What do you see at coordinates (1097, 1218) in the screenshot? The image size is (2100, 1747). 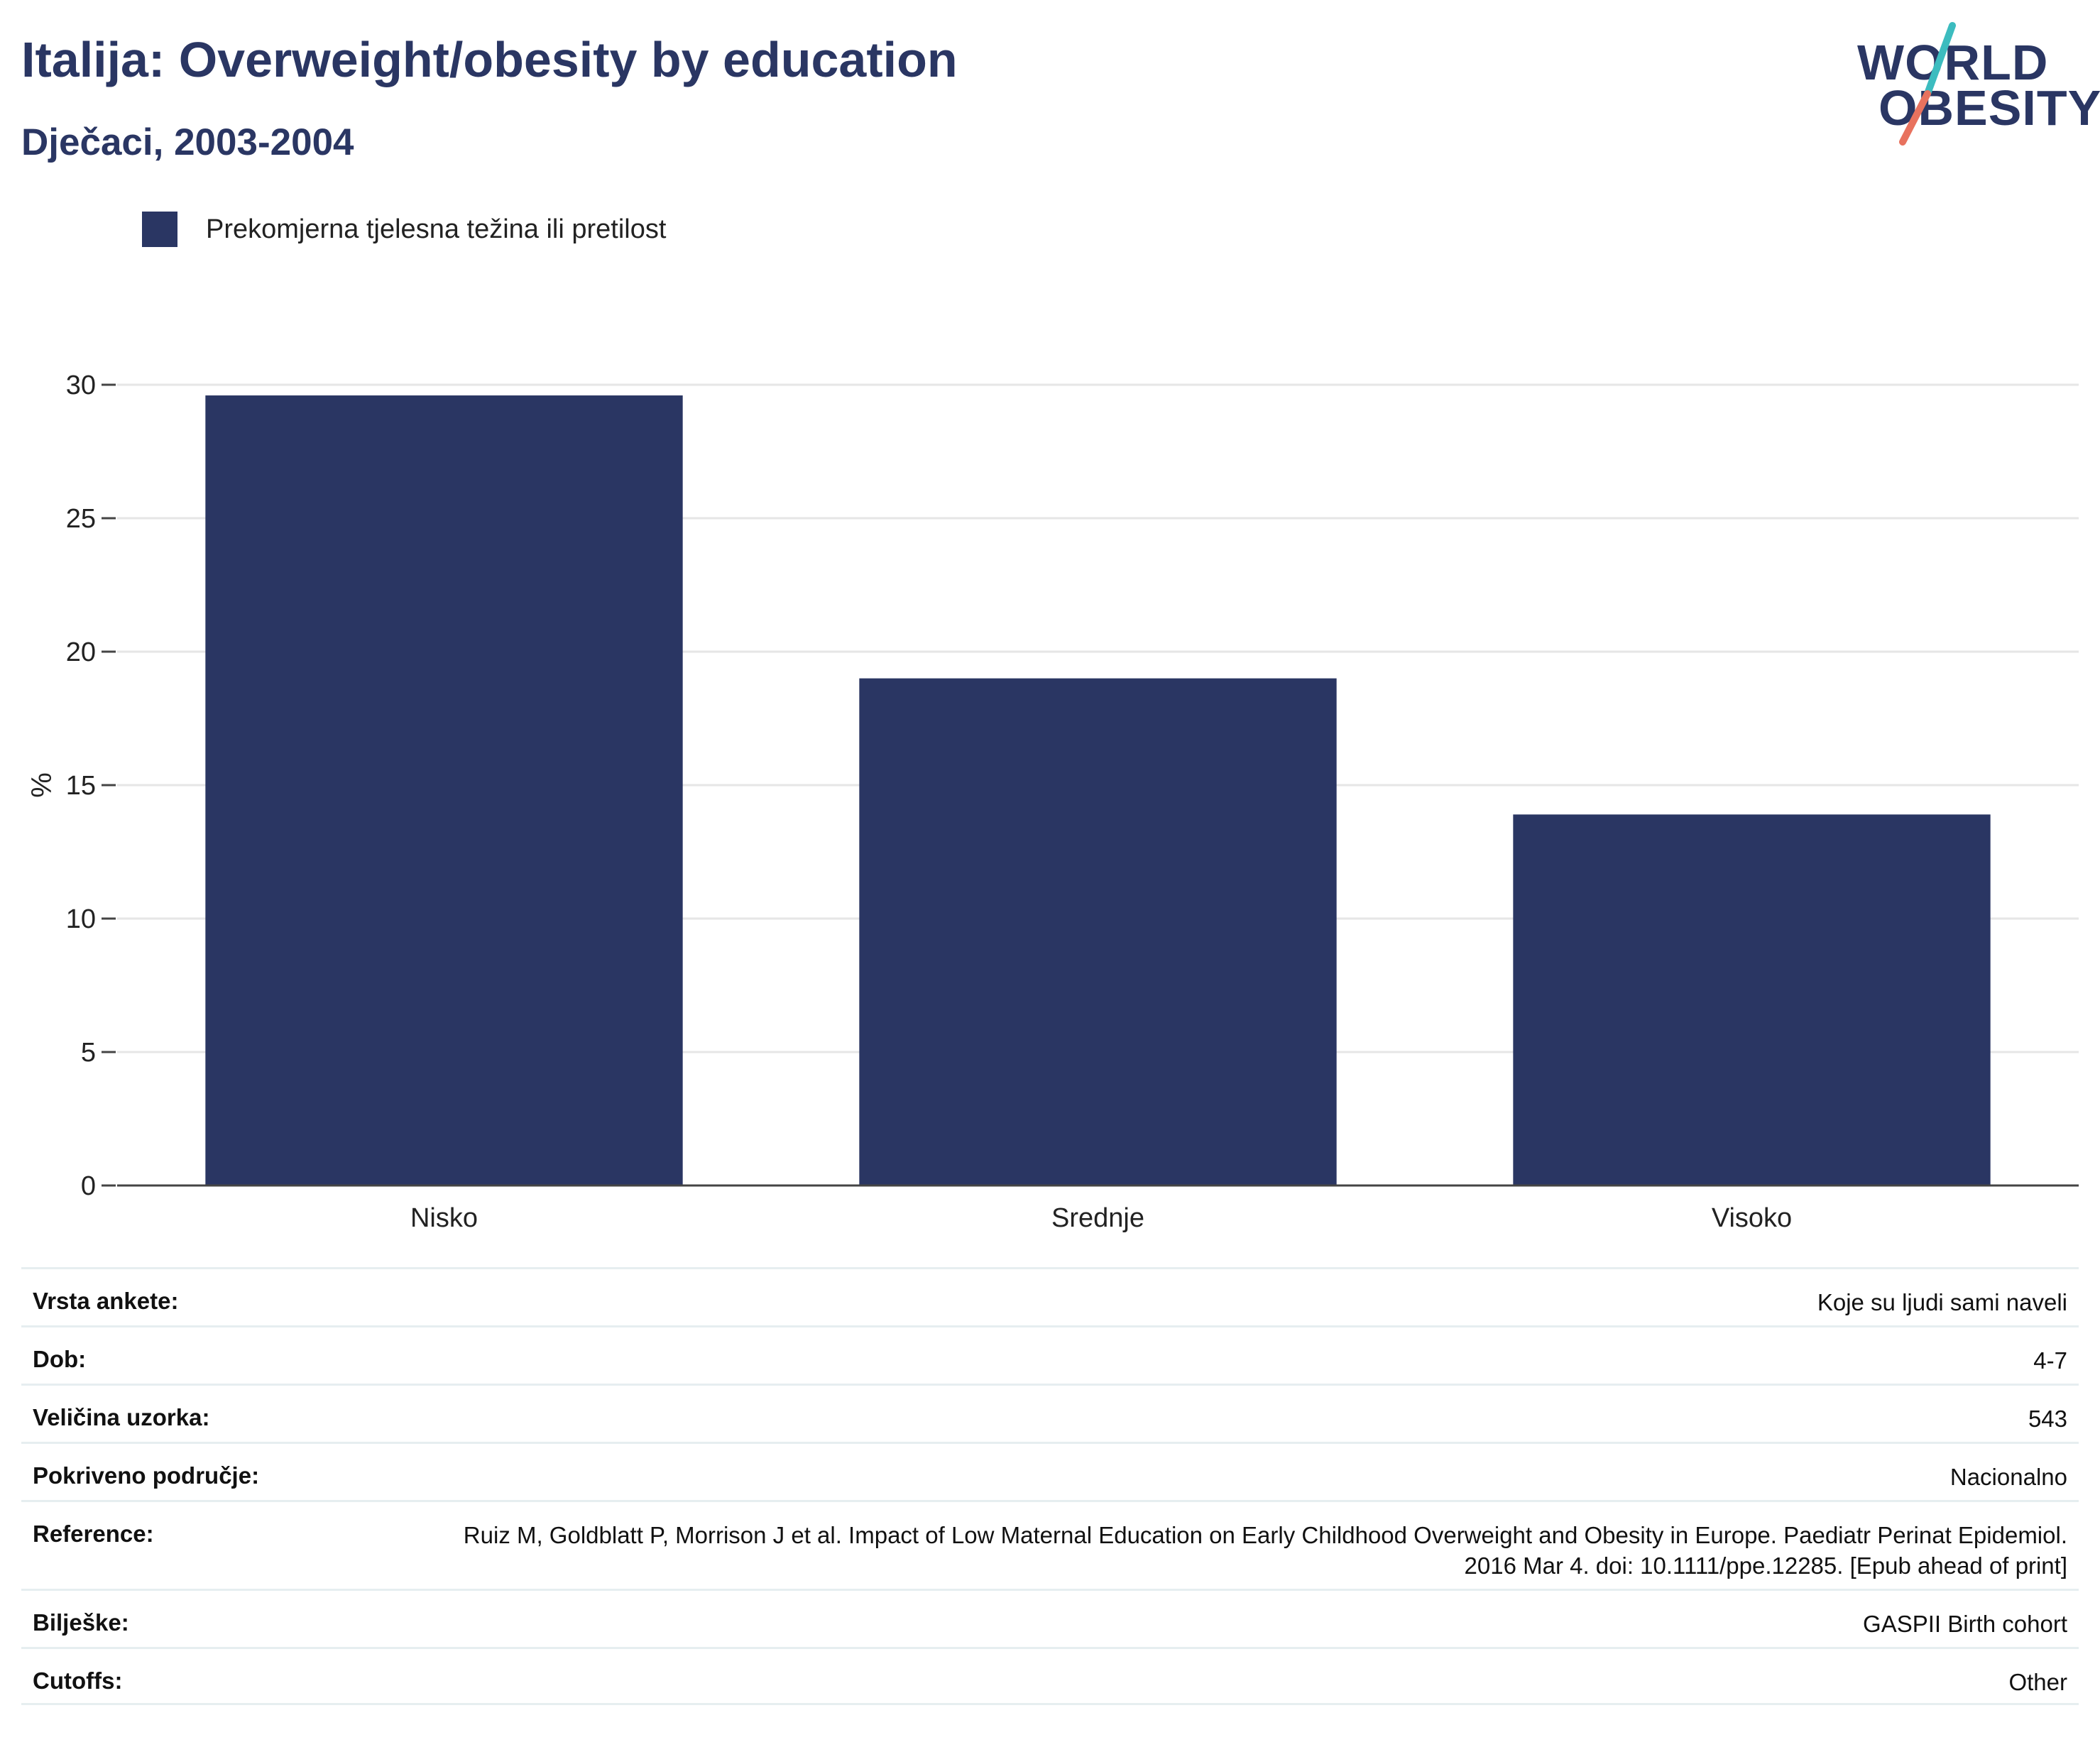 I see `x-tick-label: Srednje` at bounding box center [1097, 1218].